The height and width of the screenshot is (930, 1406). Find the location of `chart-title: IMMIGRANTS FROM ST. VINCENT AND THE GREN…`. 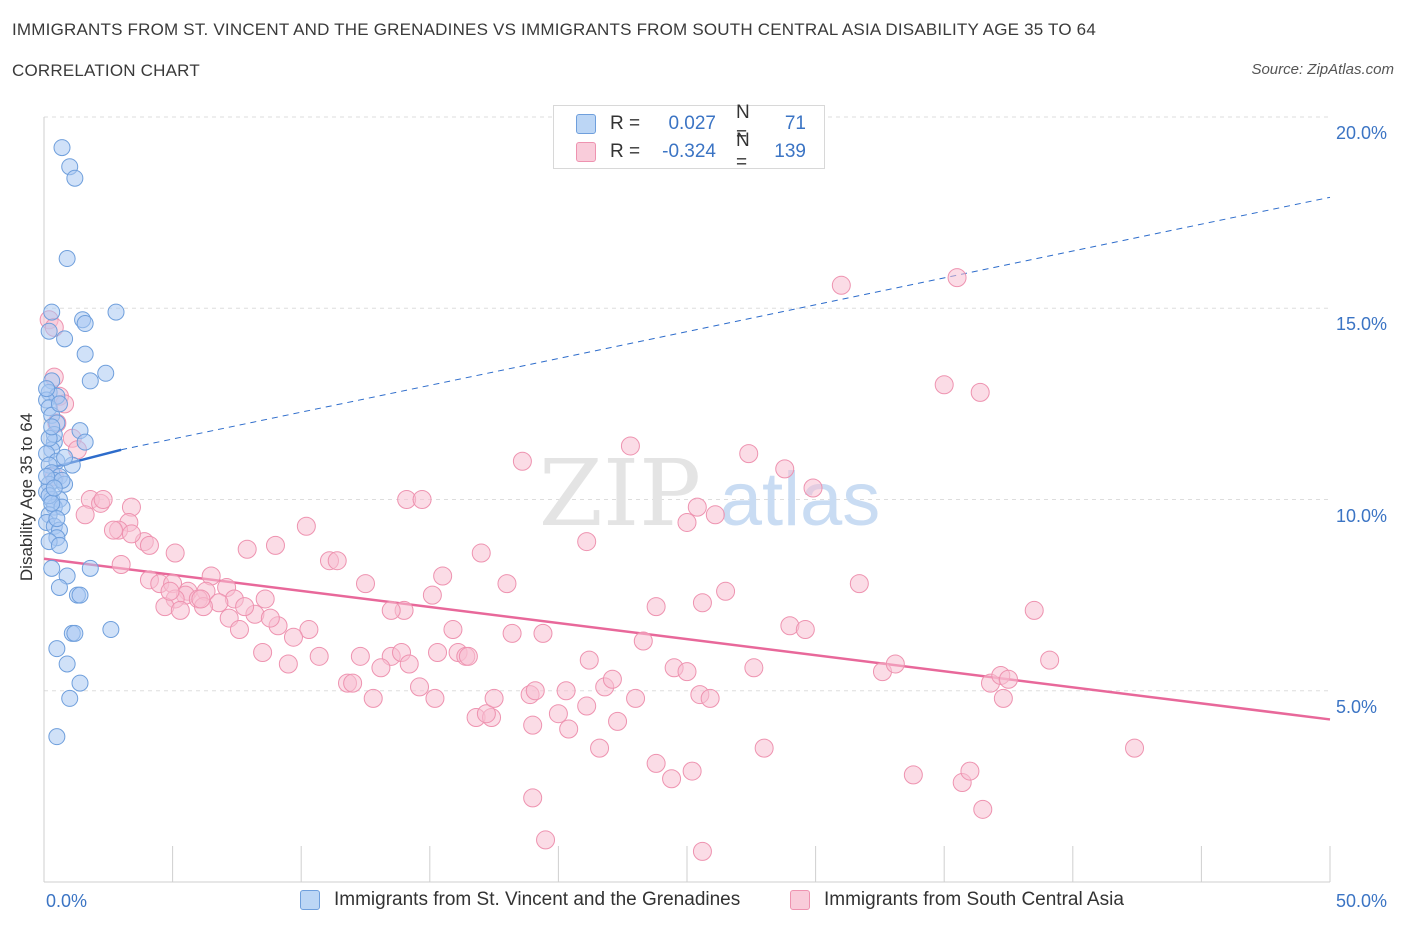

chart-title: IMMIGRANTS FROM ST. VINCENT AND THE GREN… is located at coordinates (554, 29).